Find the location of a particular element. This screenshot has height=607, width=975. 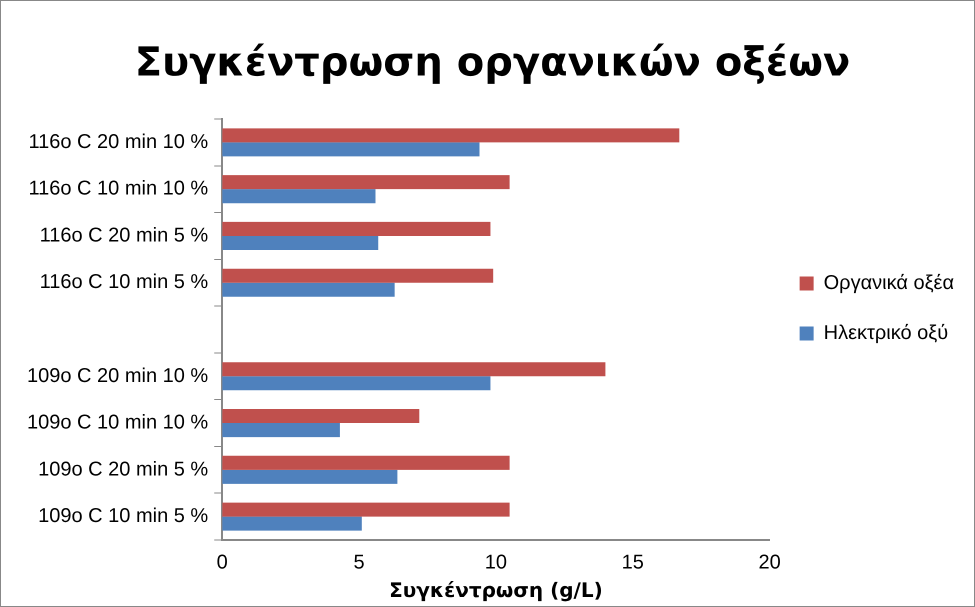

x-tick-label: 5 is located at coordinates (359, 563).